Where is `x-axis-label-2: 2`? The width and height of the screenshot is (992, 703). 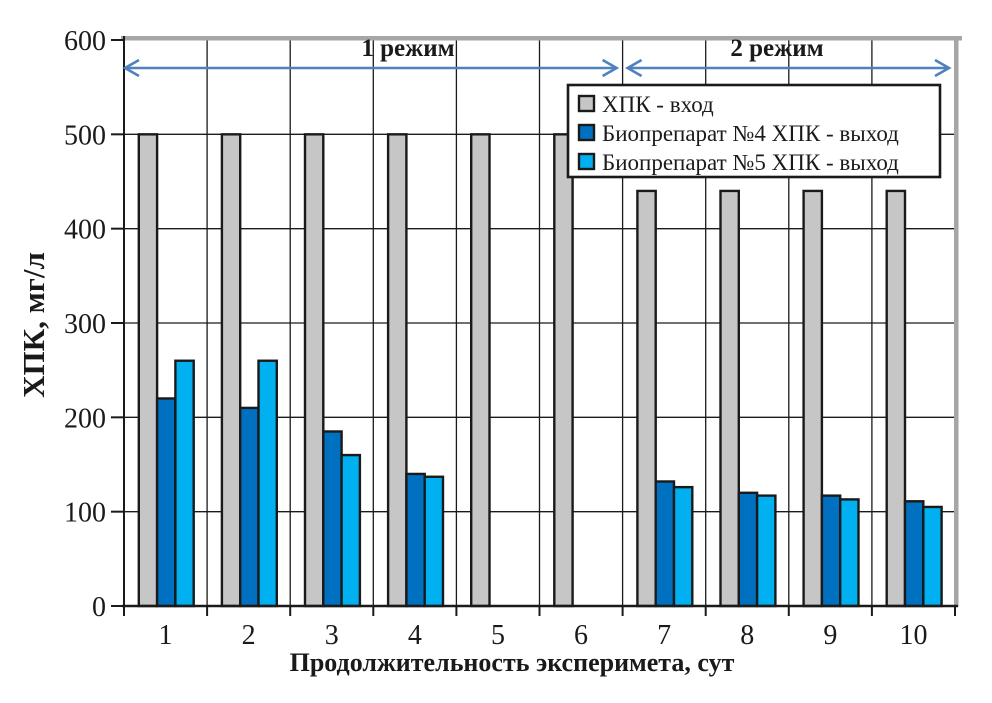 x-axis-label-2: 2 is located at coordinates (249, 635).